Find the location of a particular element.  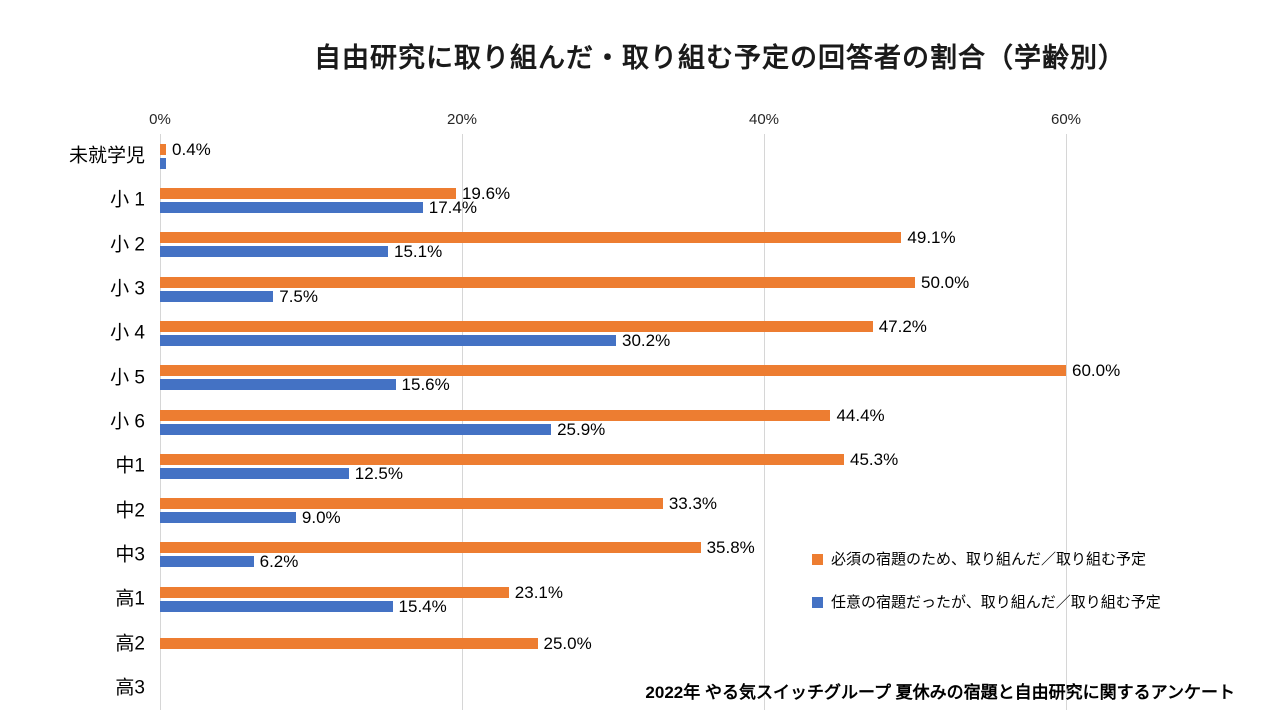

category-label: 小 6 is located at coordinates (127, 422).